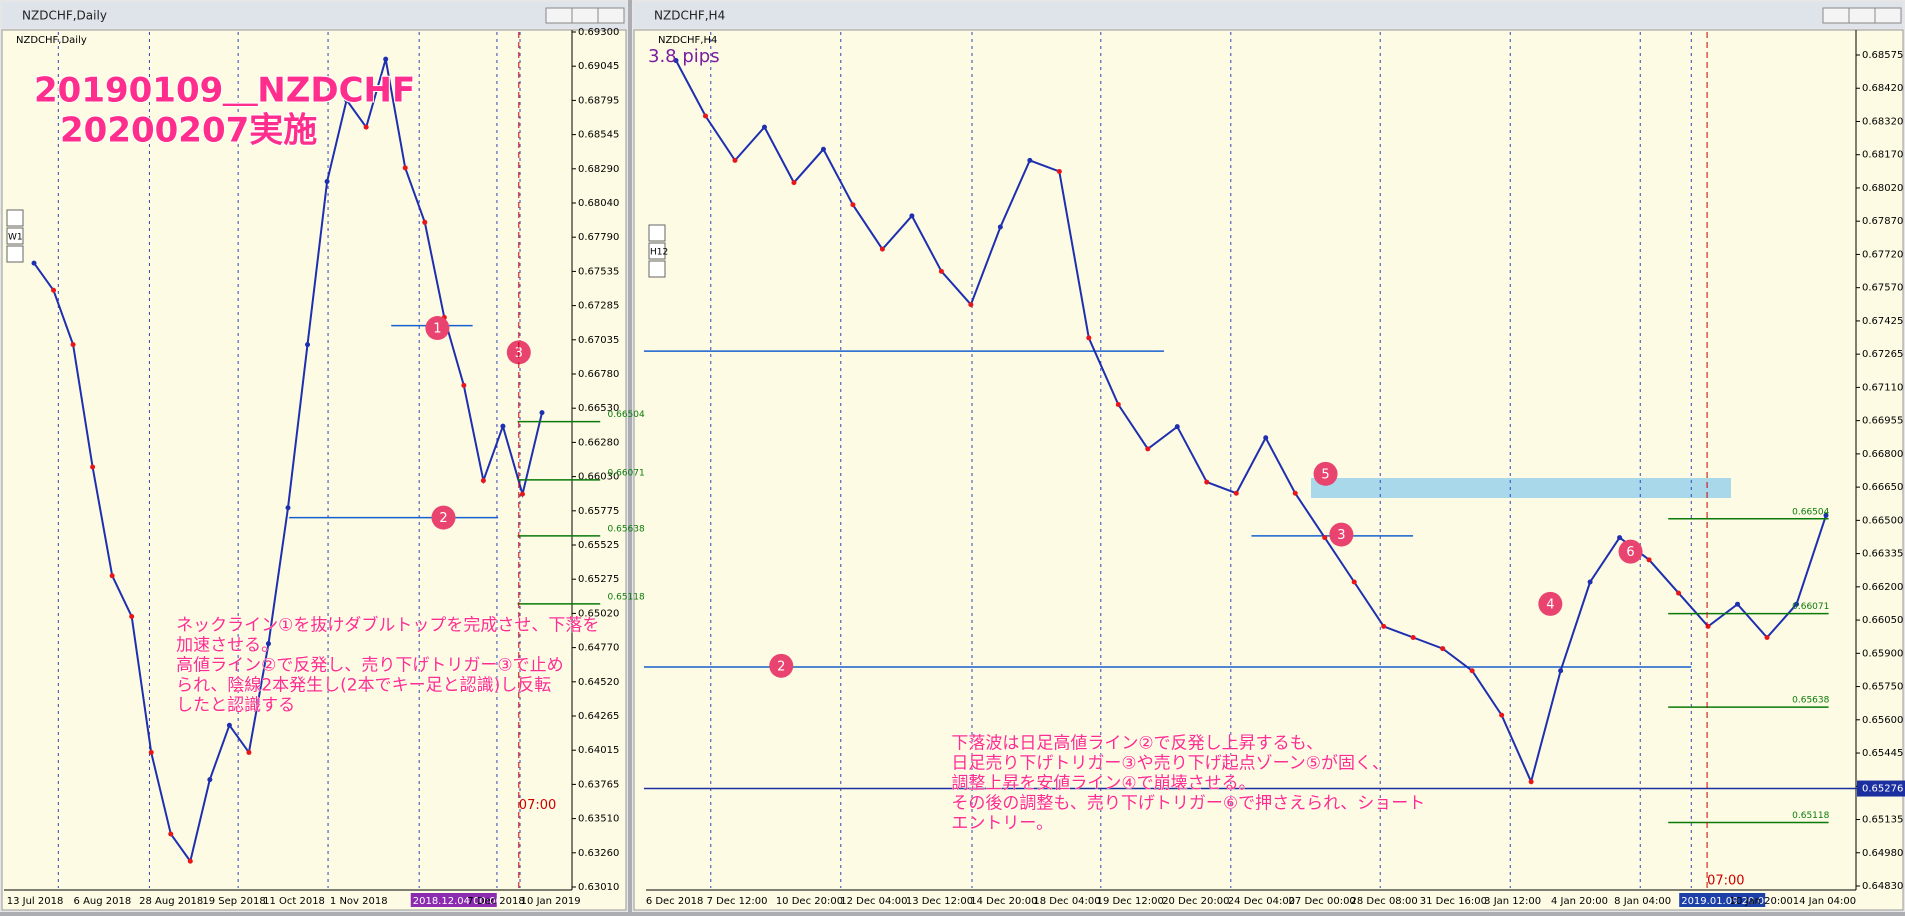 The width and height of the screenshot is (1905, 916). Describe the element at coordinates (1003, 901) in the screenshot. I see `date-label: 14 Dec 20:00` at that location.